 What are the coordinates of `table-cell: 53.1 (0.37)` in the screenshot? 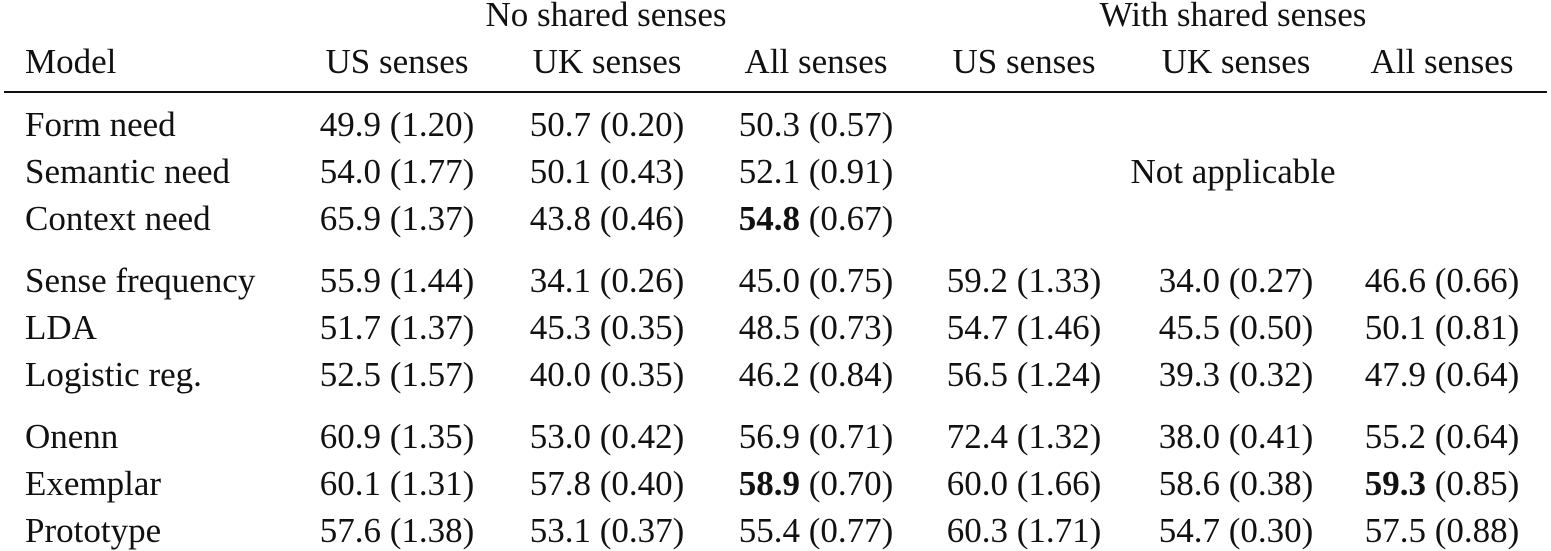 It's located at (607, 531).